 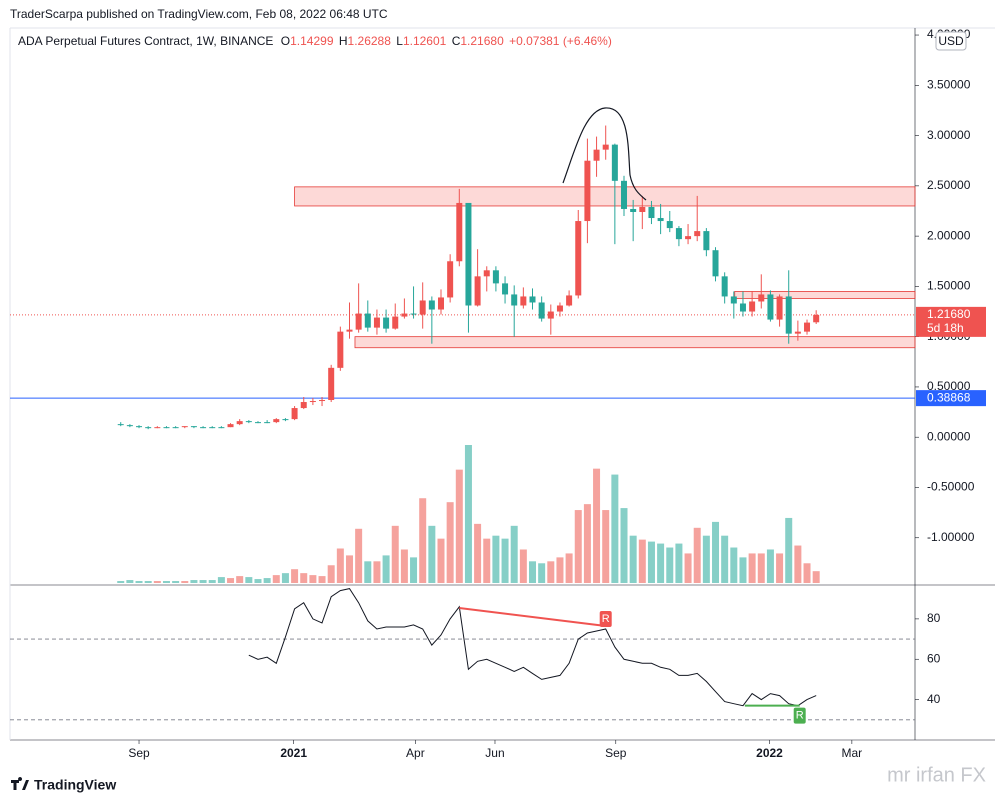 I want to click on level-label-box, so click(x=951, y=398).